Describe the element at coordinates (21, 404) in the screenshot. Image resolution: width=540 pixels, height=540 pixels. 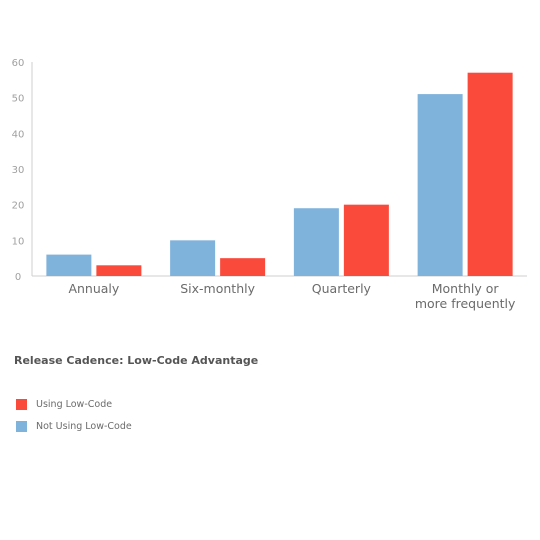
I see `legend-swatch-using-low-code` at that location.